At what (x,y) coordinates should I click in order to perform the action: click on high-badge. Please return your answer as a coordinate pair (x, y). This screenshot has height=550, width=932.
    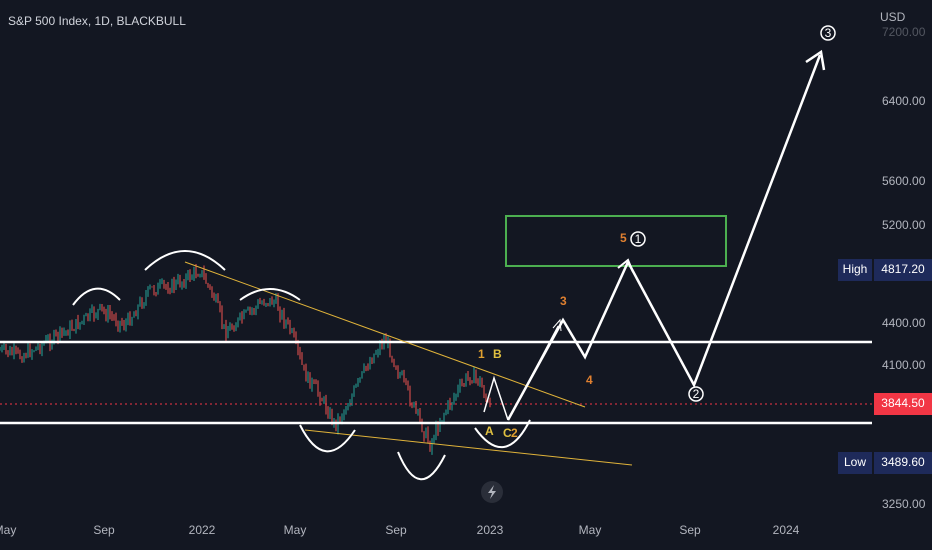
    Looking at the image, I should click on (903, 270).